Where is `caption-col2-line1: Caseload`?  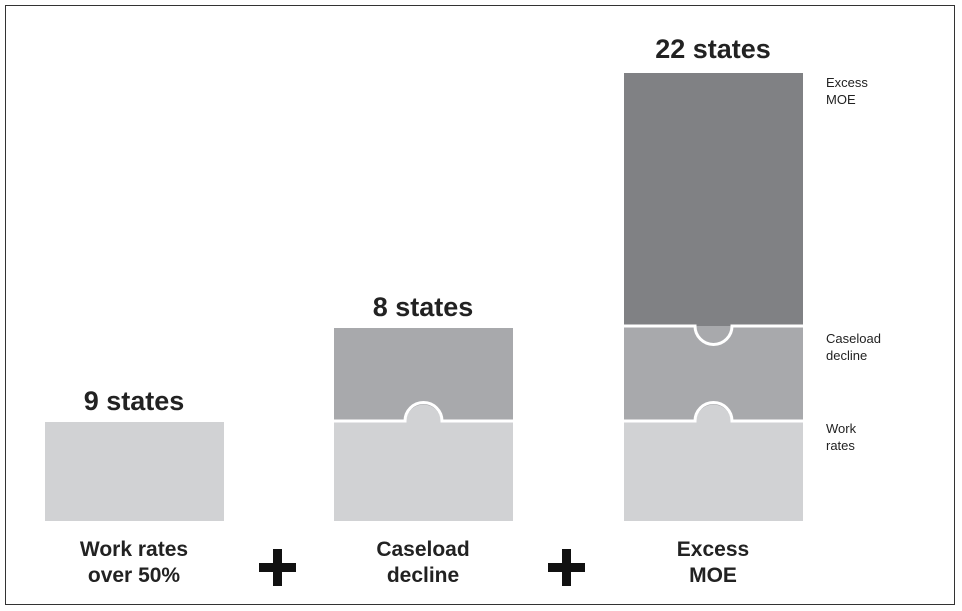
caption-col2-line1: Caseload is located at coordinates (422, 549).